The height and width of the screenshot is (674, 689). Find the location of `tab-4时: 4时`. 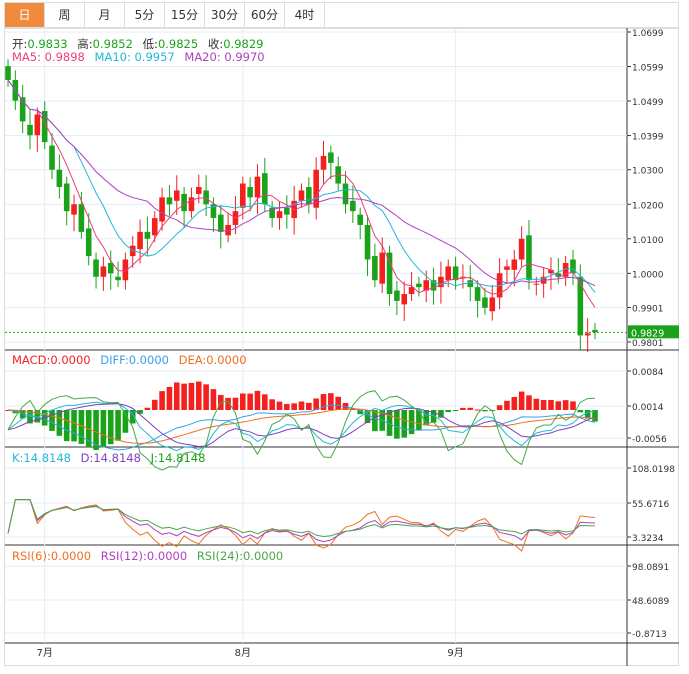

tab-4时: 4时 is located at coordinates (305, 15).